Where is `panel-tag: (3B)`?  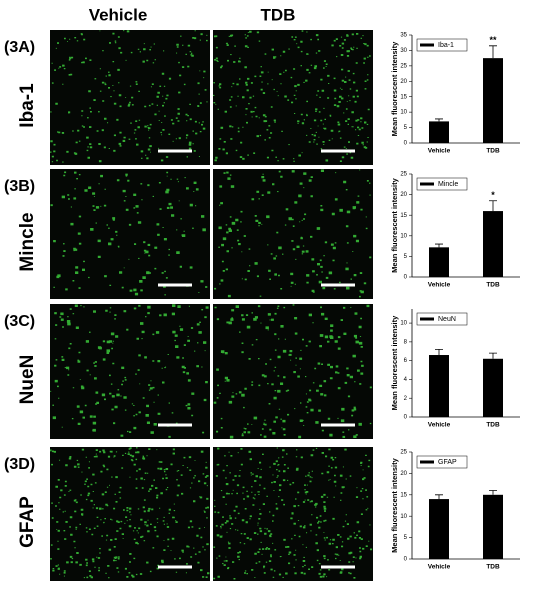
panel-tag: (3B) is located at coordinates (19, 186).